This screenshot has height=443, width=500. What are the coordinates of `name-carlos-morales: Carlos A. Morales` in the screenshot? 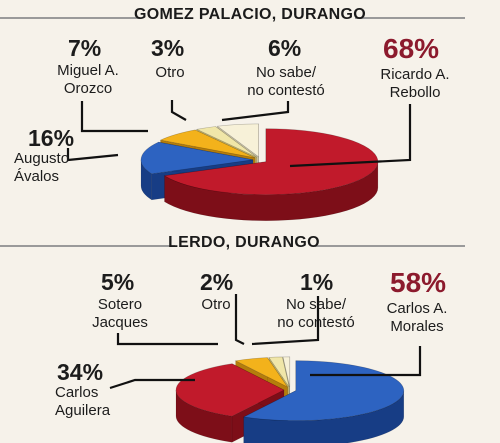 It's located at (417, 317).